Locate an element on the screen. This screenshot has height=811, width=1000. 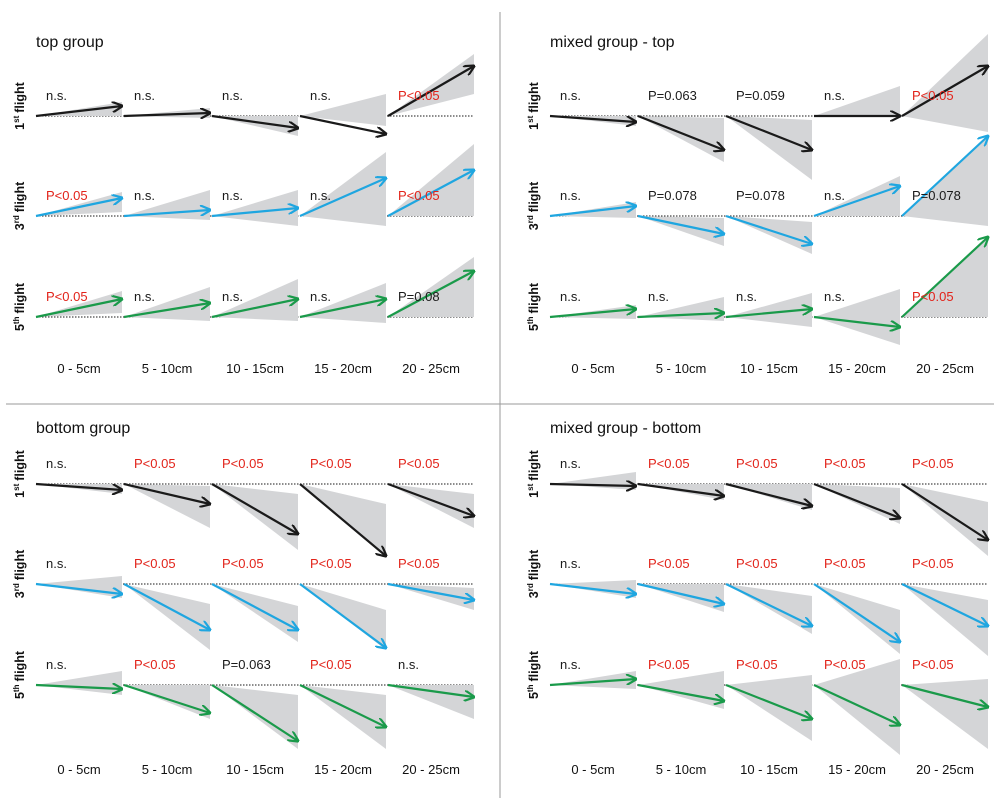
row-flight5: 5th flight n.s. n.s. n.s. n.s. P<0.05 is located at coordinates (757, 291).